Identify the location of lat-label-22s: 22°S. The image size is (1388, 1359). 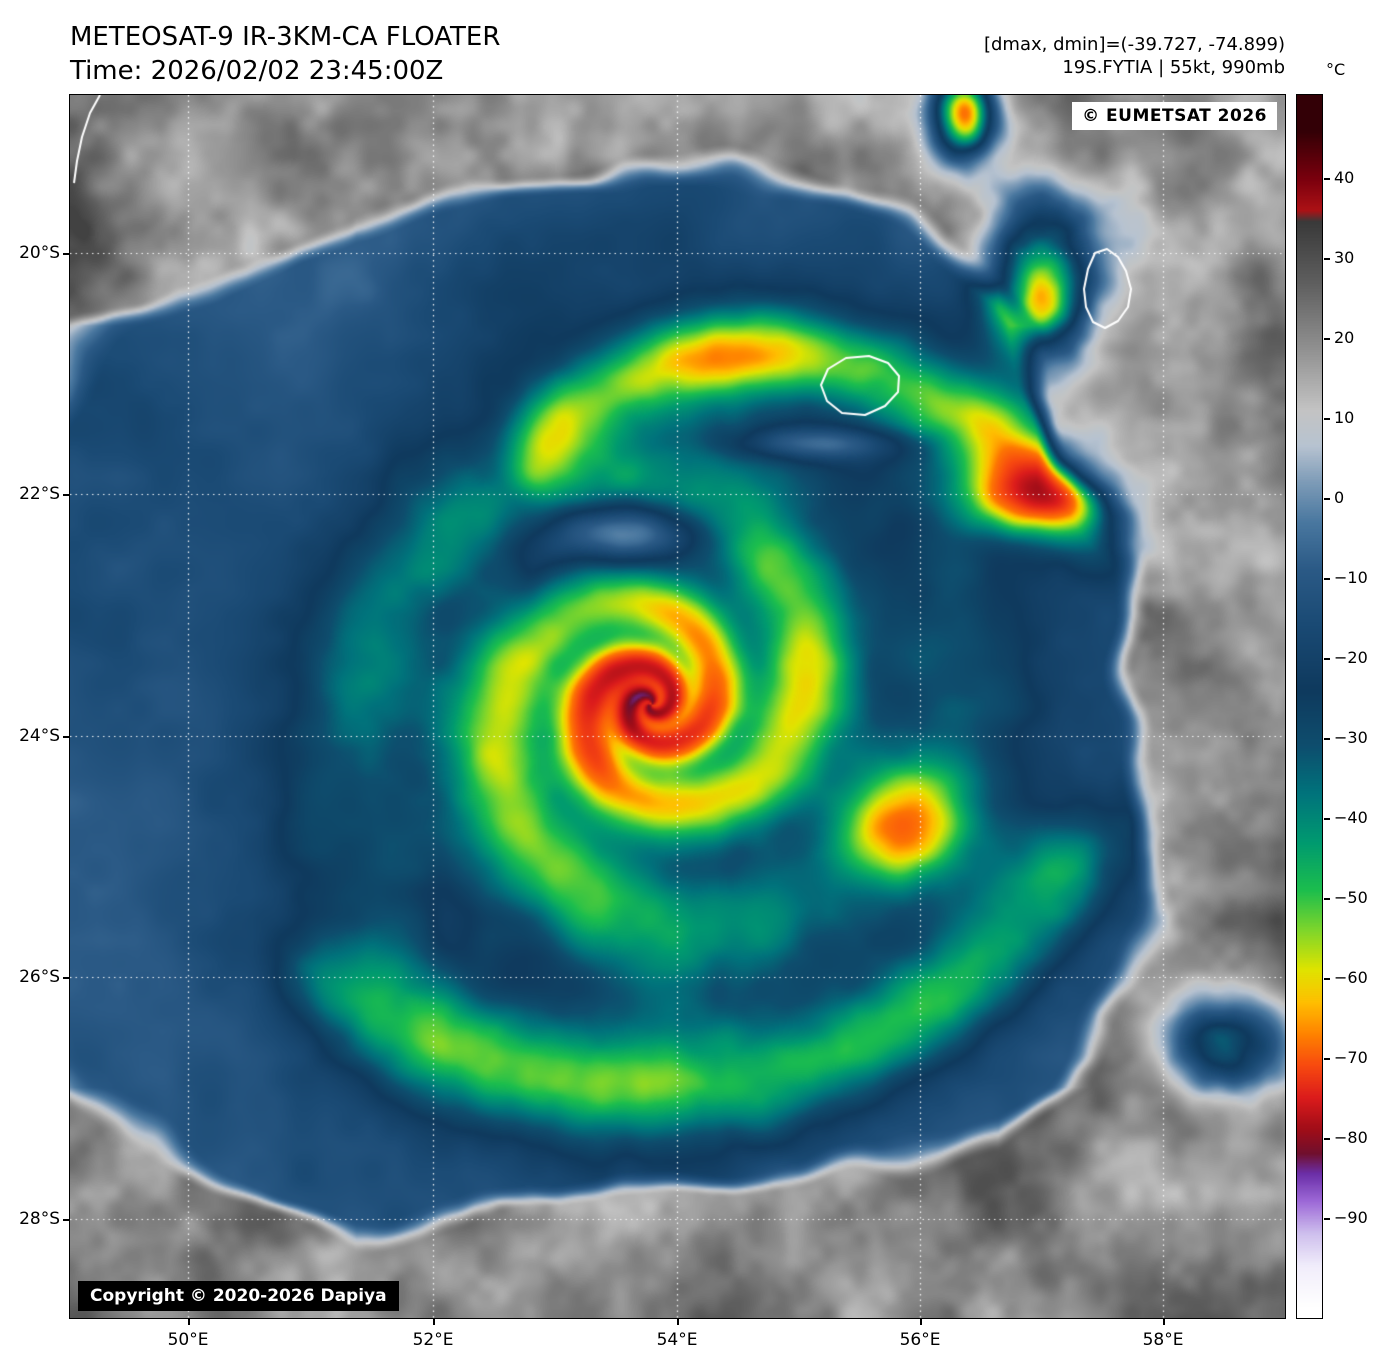
(39, 494).